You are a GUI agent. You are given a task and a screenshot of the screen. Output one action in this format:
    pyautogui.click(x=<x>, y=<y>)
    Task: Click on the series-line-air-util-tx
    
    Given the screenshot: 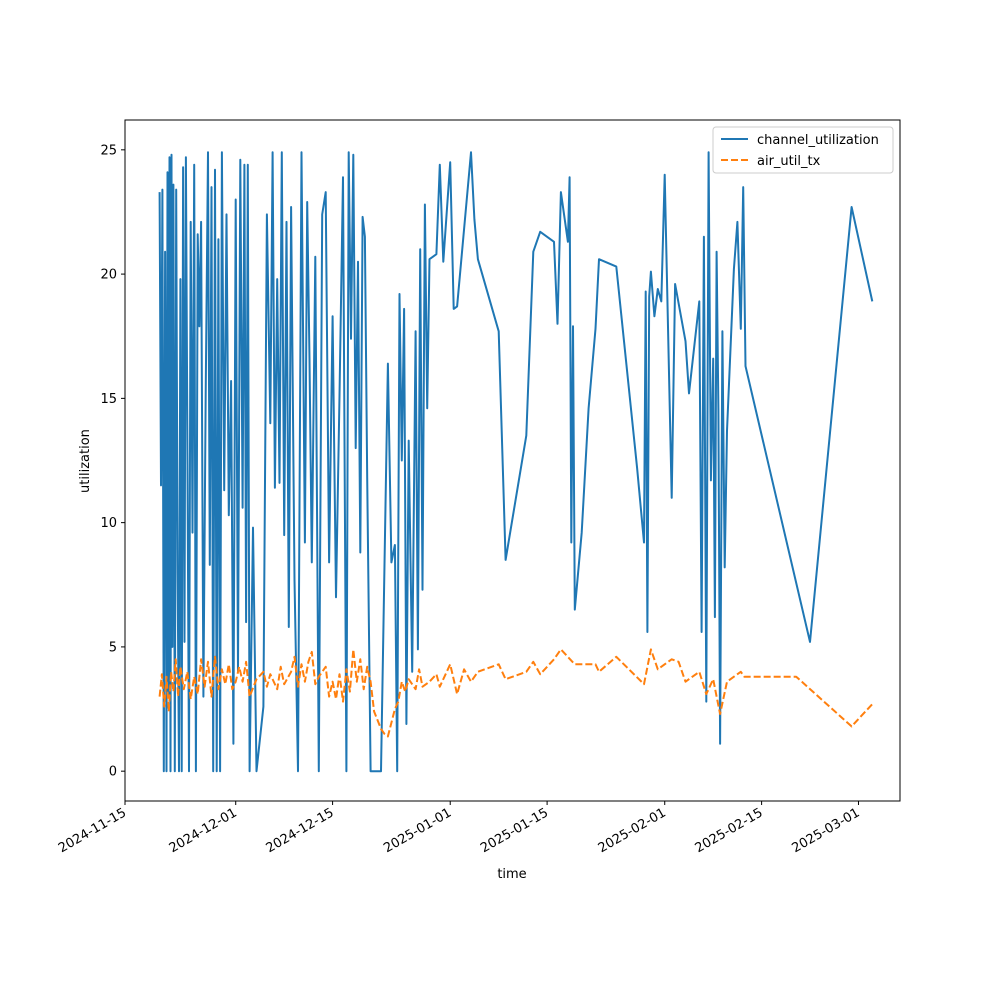 What is the action you would take?
    pyautogui.click(x=516, y=693)
    